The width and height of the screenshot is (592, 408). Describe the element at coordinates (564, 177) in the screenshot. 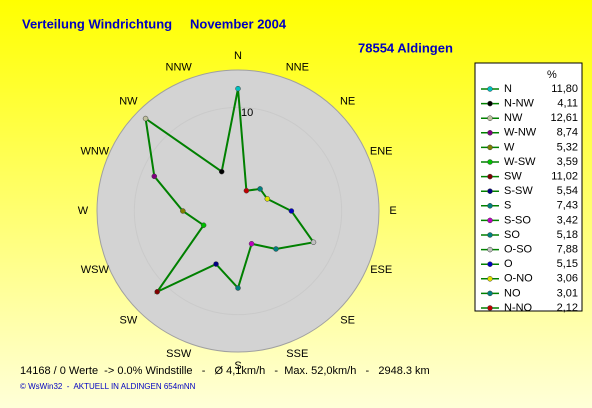

I see `legend-value: 11,02` at that location.